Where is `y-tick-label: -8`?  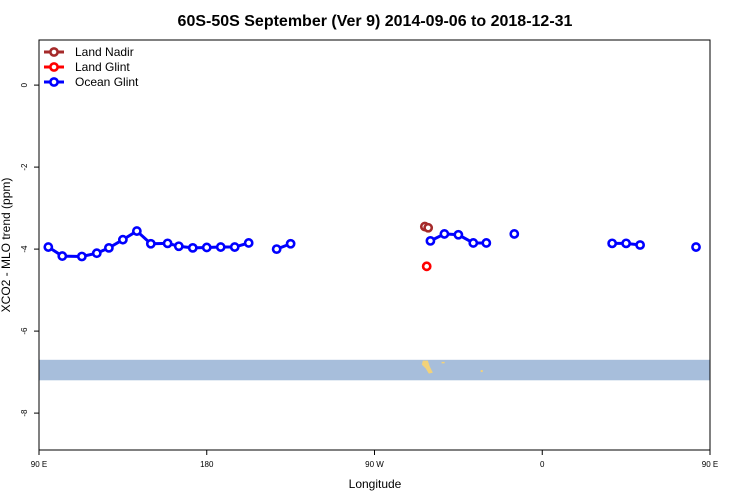
y-tick-label: -8 is located at coordinates (24, 413).